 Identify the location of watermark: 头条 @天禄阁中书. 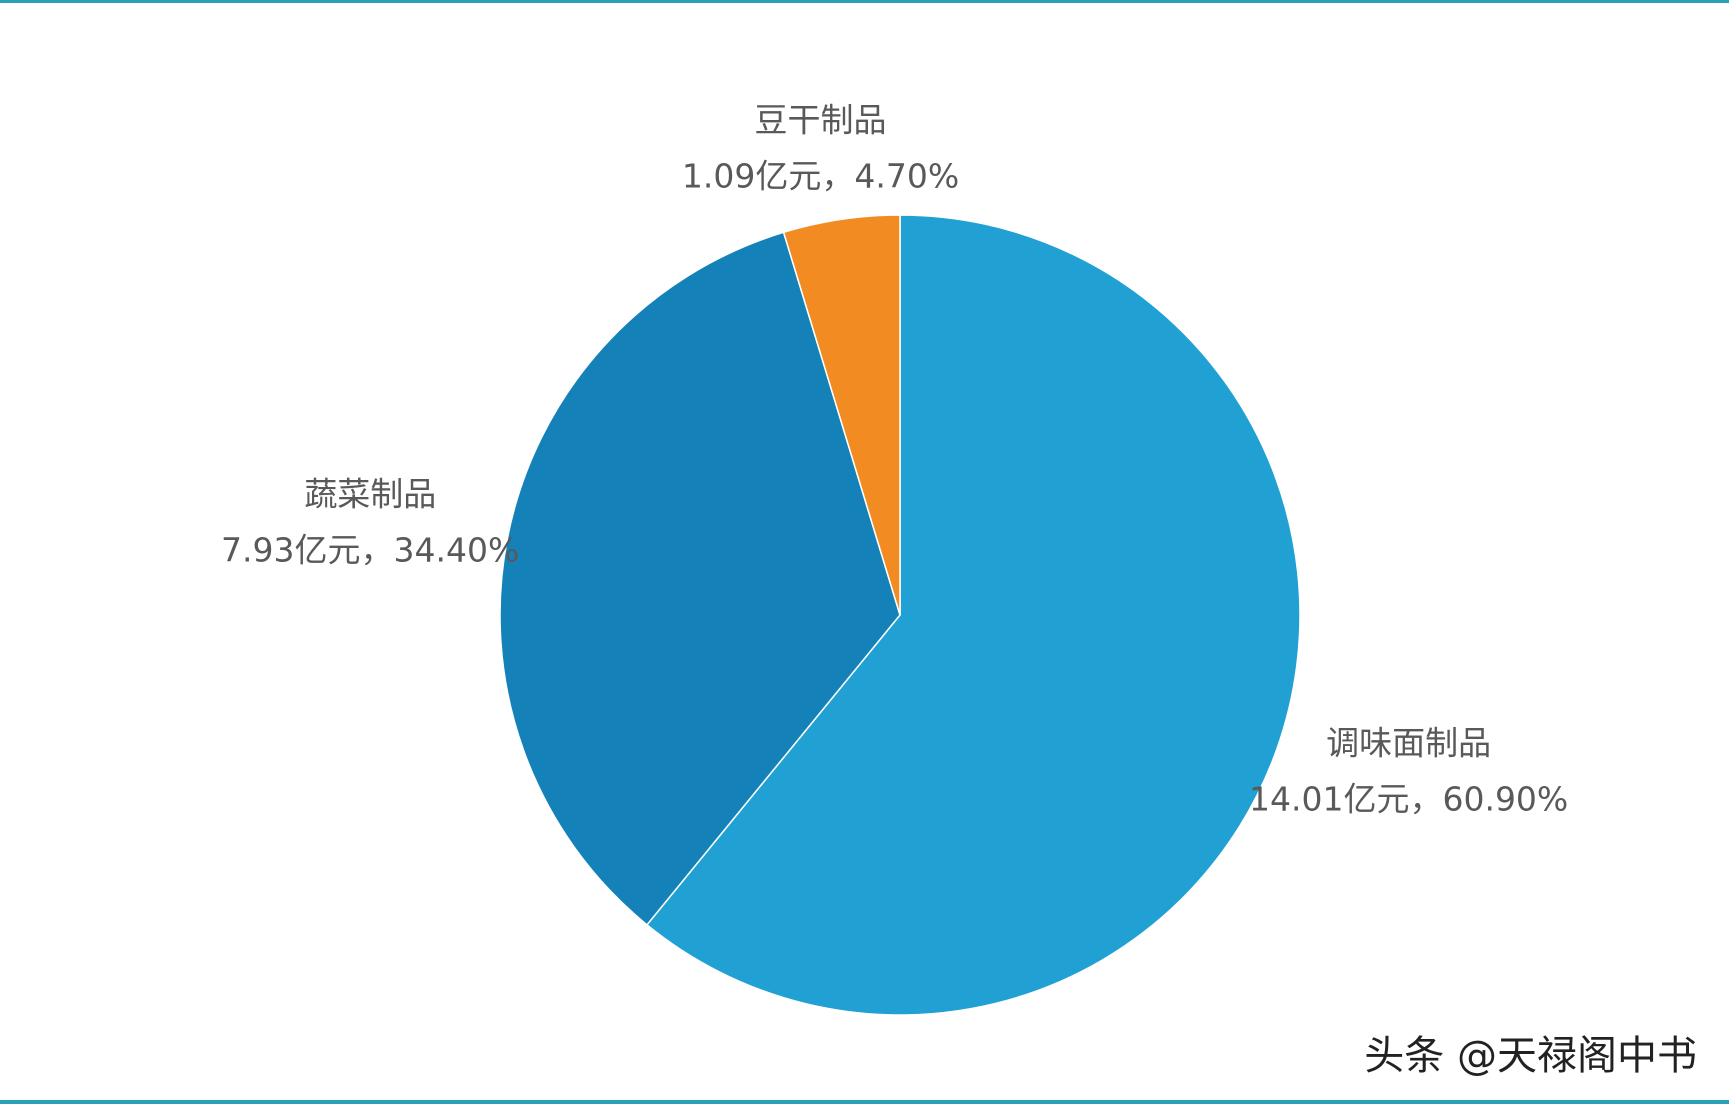
(1530, 1056).